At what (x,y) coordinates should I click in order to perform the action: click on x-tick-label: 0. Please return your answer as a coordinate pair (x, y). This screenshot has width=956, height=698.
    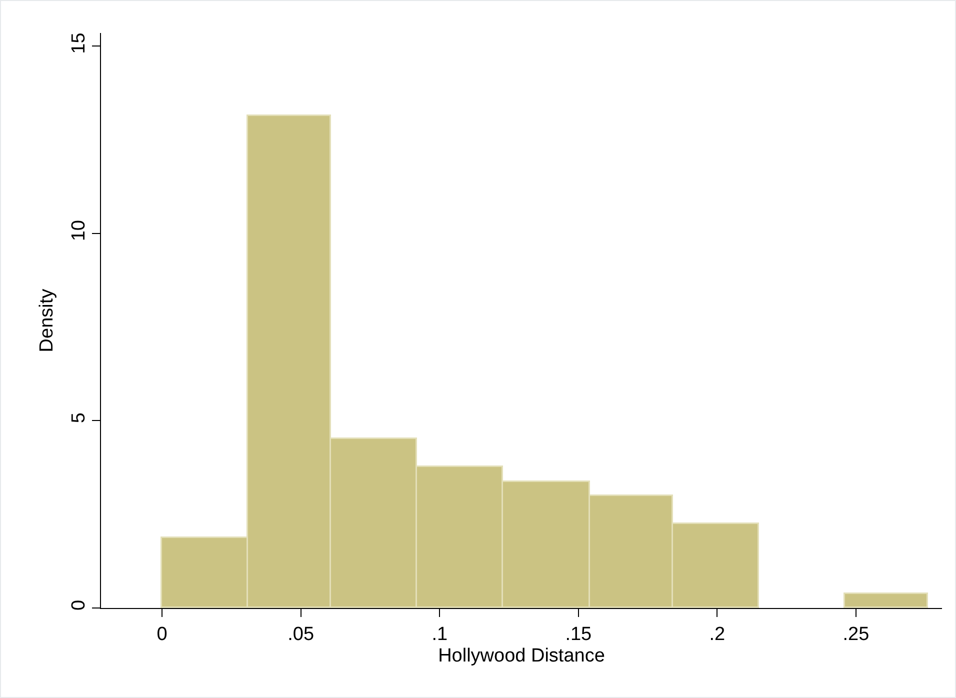
    Looking at the image, I should click on (162, 634).